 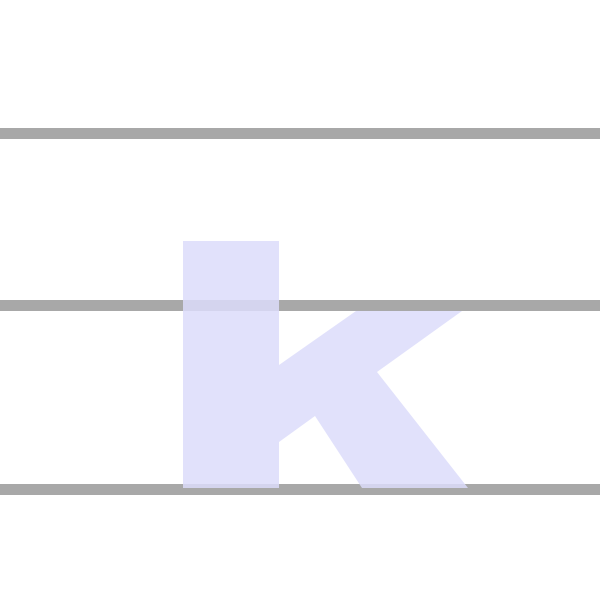 I want to click on x-height-line, so click(x=300, y=305).